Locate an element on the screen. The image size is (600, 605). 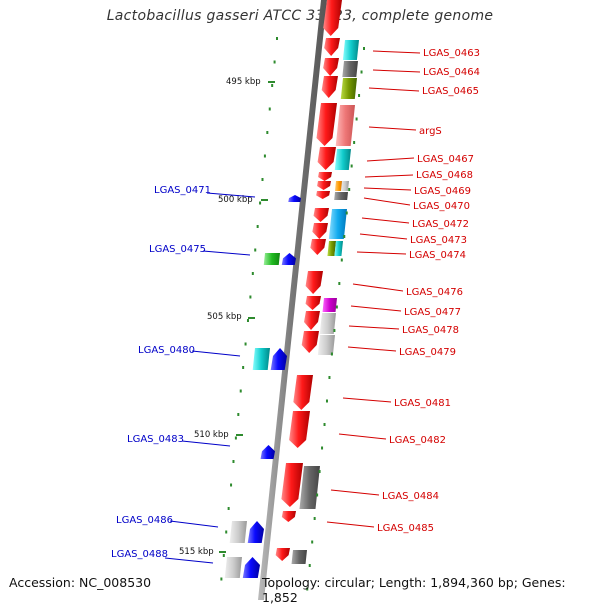
tick-label: 515 kbp is located at coordinates (196, 552).